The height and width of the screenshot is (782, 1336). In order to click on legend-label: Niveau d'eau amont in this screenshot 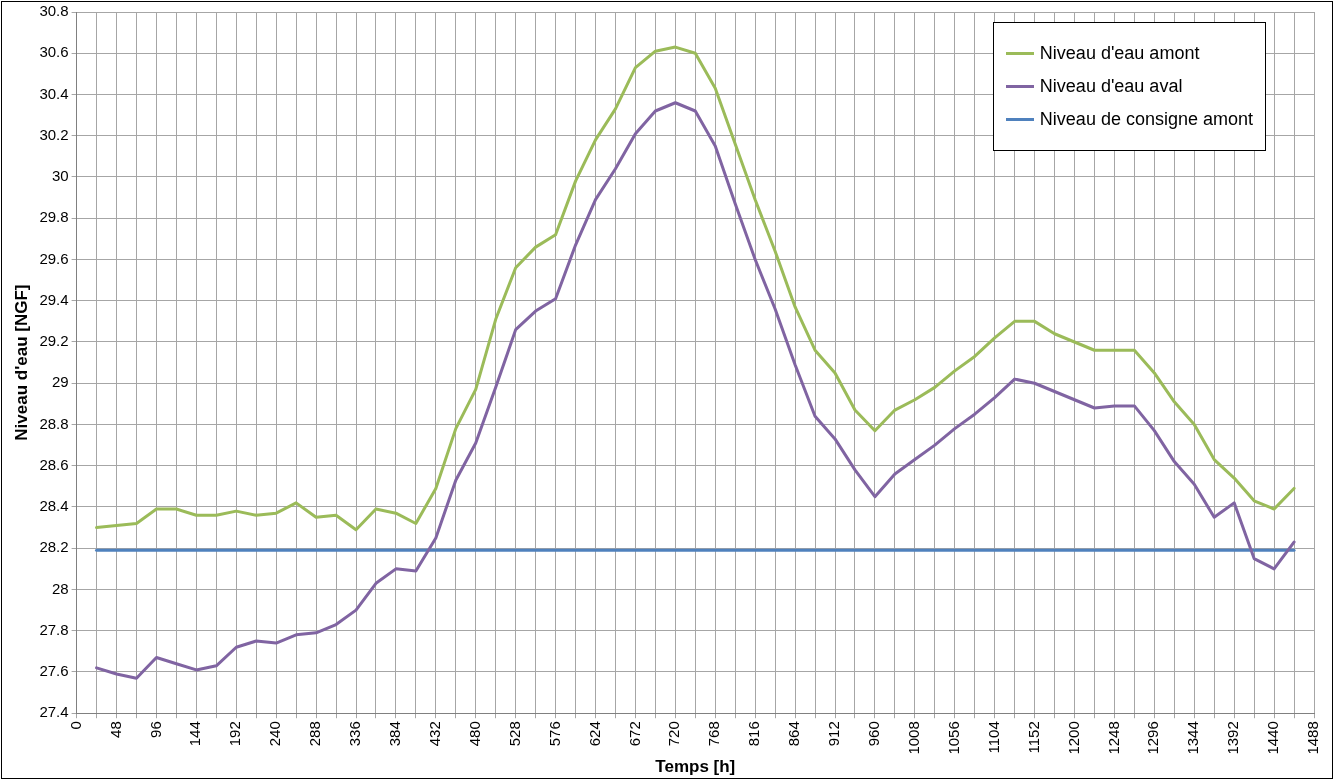, I will do `click(1119, 53)`.